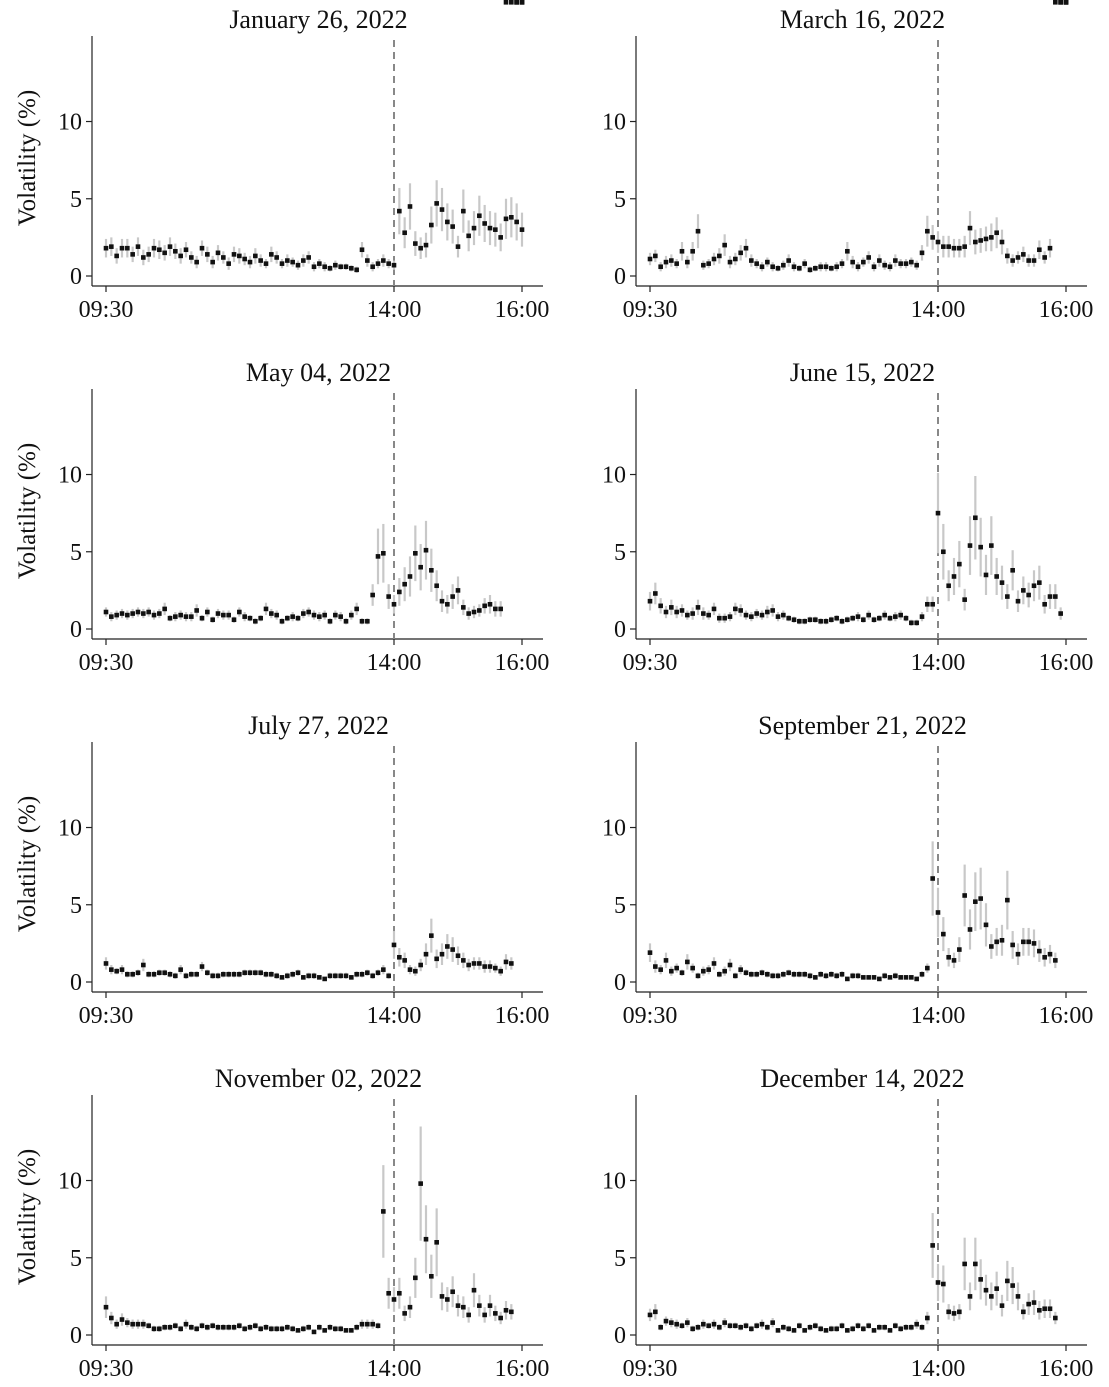 The width and height of the screenshot is (1109, 1387). What do you see at coordinates (70, 123) in the screenshot?
I see `y-tick-label: 10` at bounding box center [70, 123].